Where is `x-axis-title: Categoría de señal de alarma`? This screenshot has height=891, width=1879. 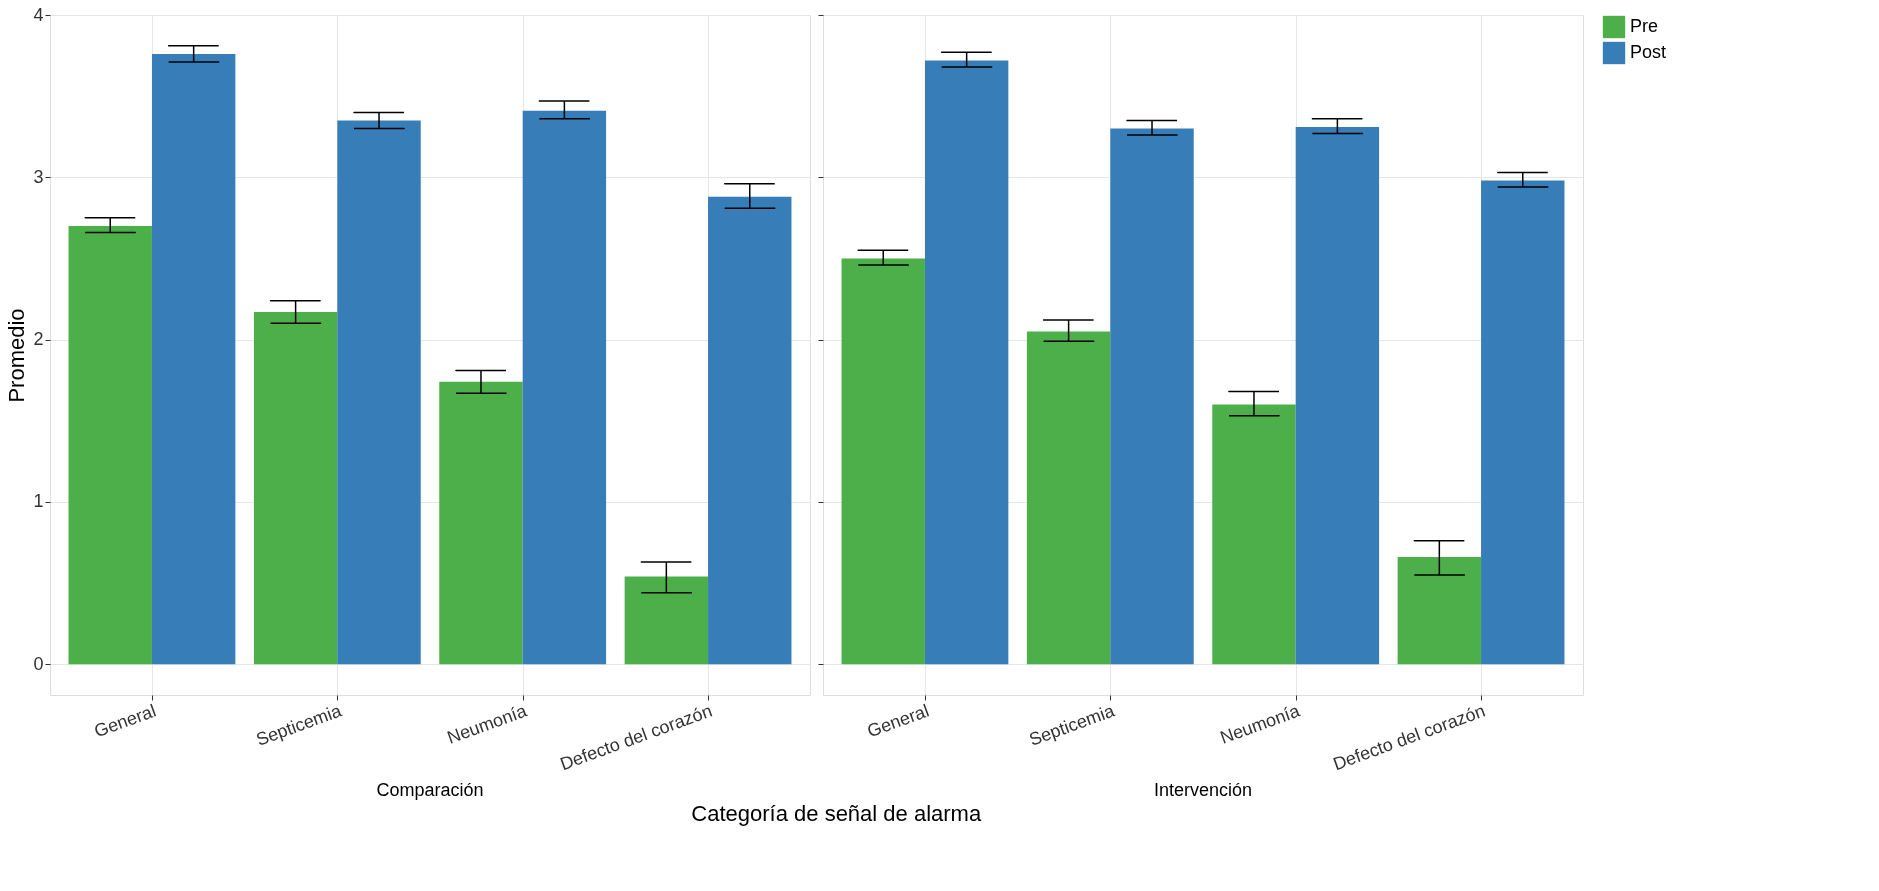 x-axis-title: Categoría de señal de alarma is located at coordinates (836, 814).